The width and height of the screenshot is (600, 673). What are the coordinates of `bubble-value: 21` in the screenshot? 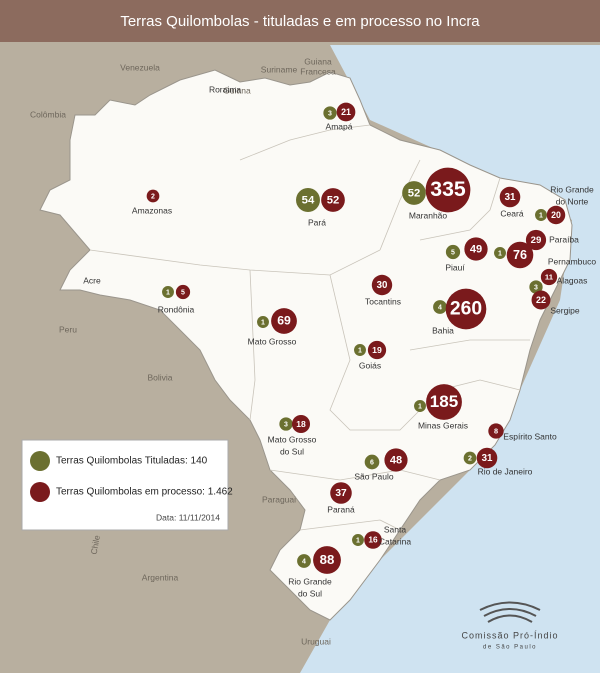 It's located at (346, 112).